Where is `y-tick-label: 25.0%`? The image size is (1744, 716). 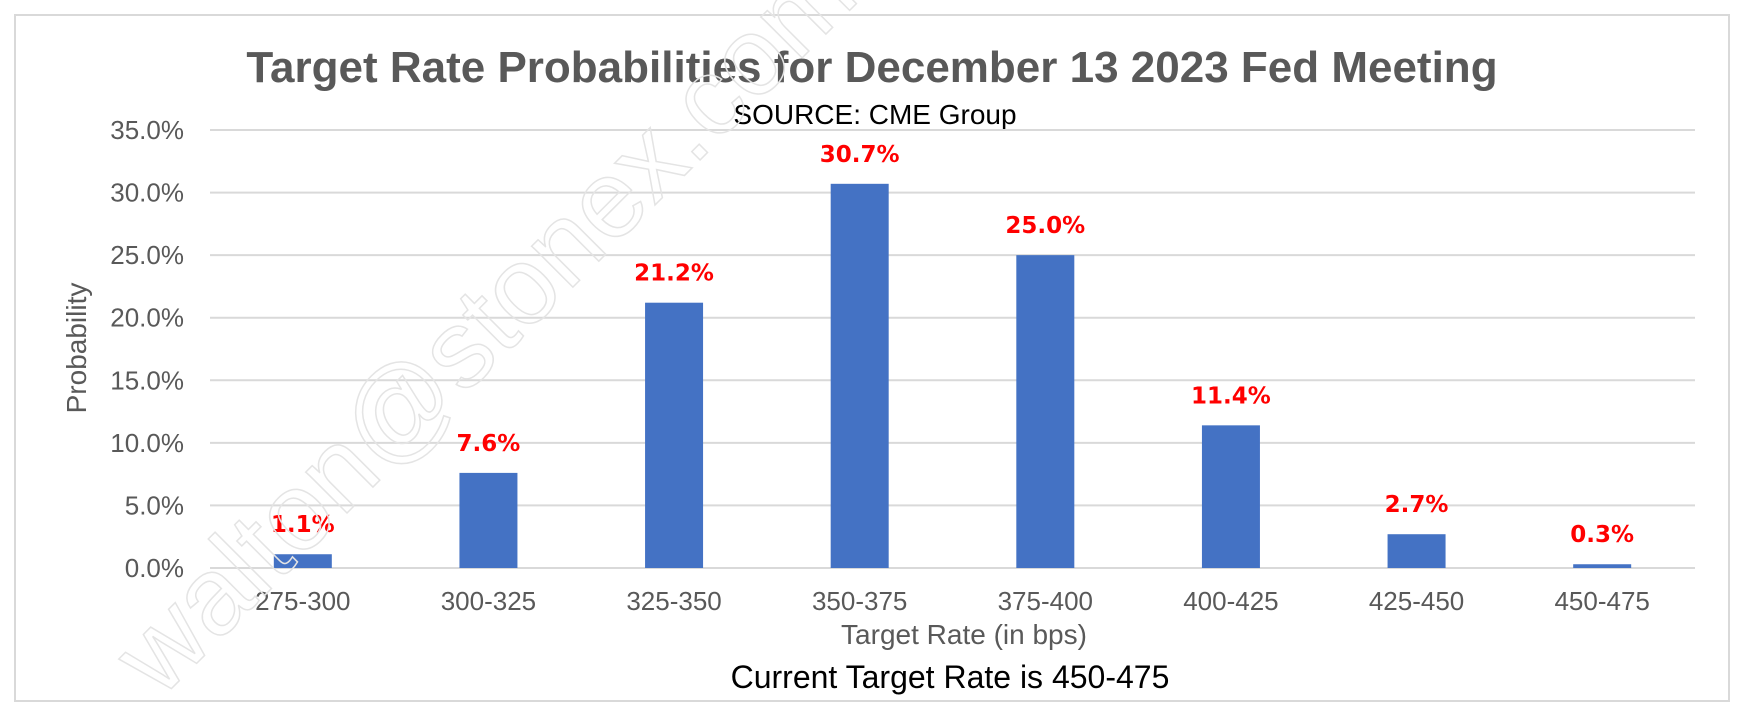 y-tick-label: 25.0% is located at coordinates (147, 255).